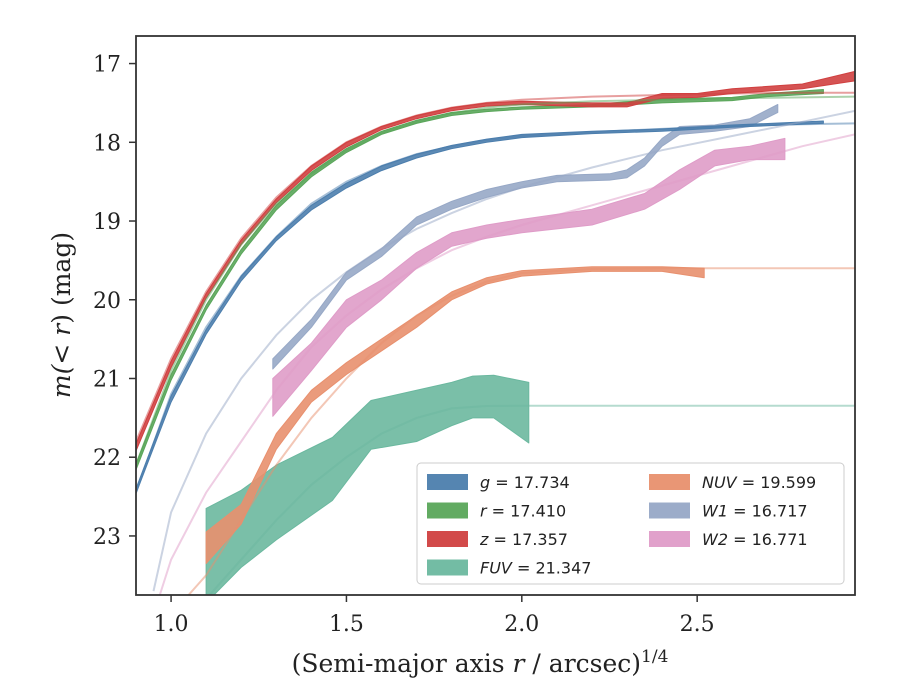 Image resolution: width=900 pixels, height=700 pixels. I want to click on x-tick-label: 1.5, so click(346, 624).